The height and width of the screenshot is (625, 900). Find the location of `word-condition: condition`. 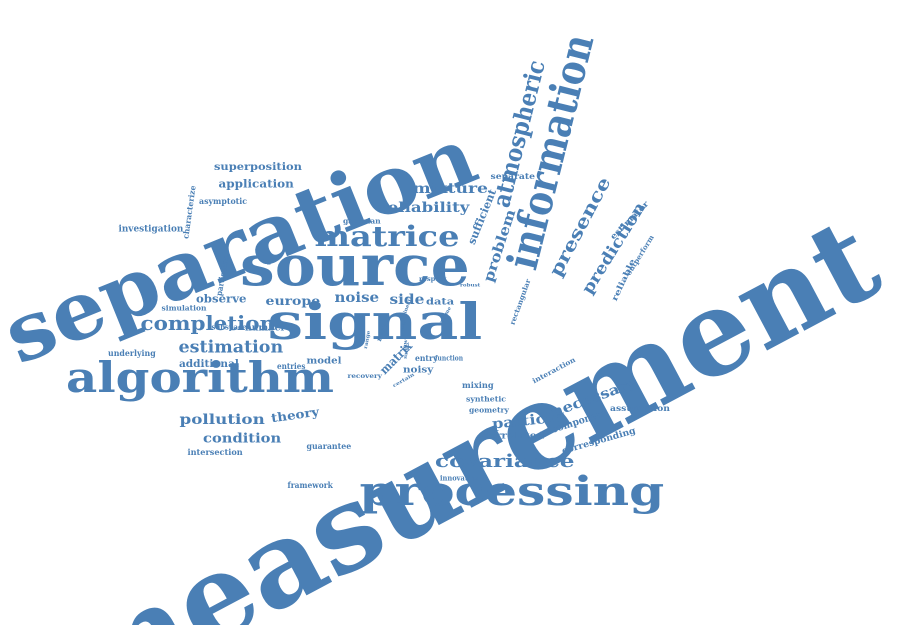

word-condition: condition is located at coordinates (242, 439).